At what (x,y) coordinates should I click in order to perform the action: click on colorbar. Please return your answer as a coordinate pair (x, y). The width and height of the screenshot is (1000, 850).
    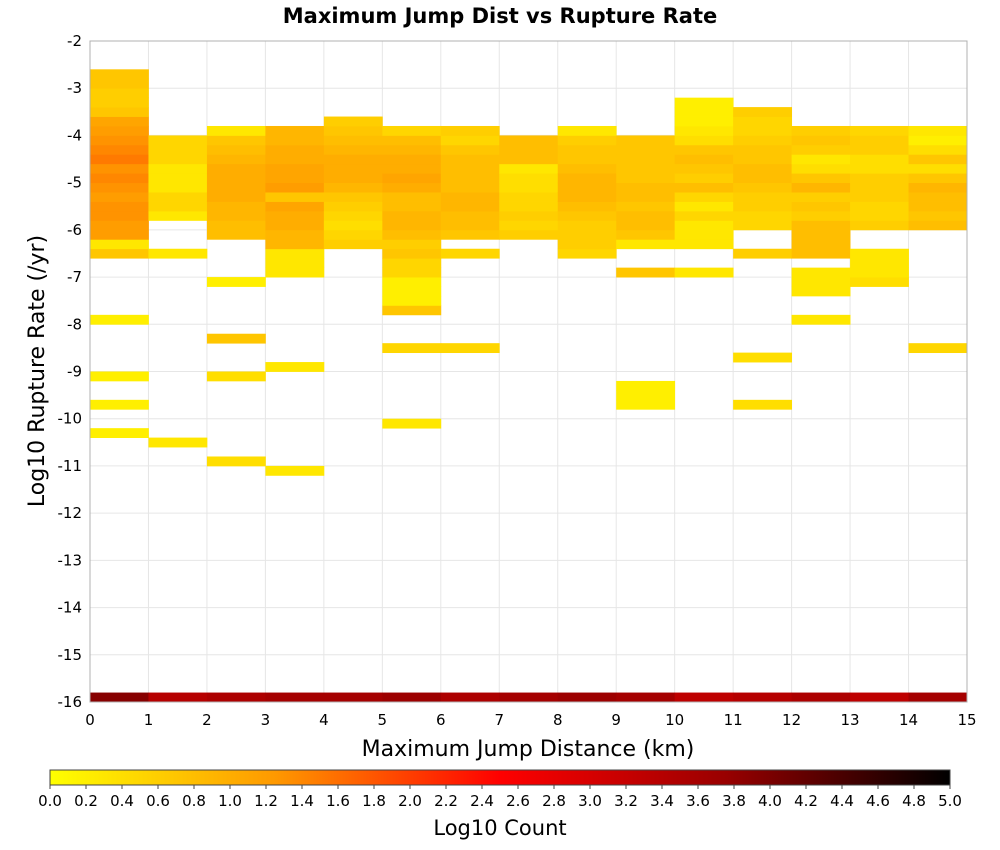
    Looking at the image, I should click on (500, 777).